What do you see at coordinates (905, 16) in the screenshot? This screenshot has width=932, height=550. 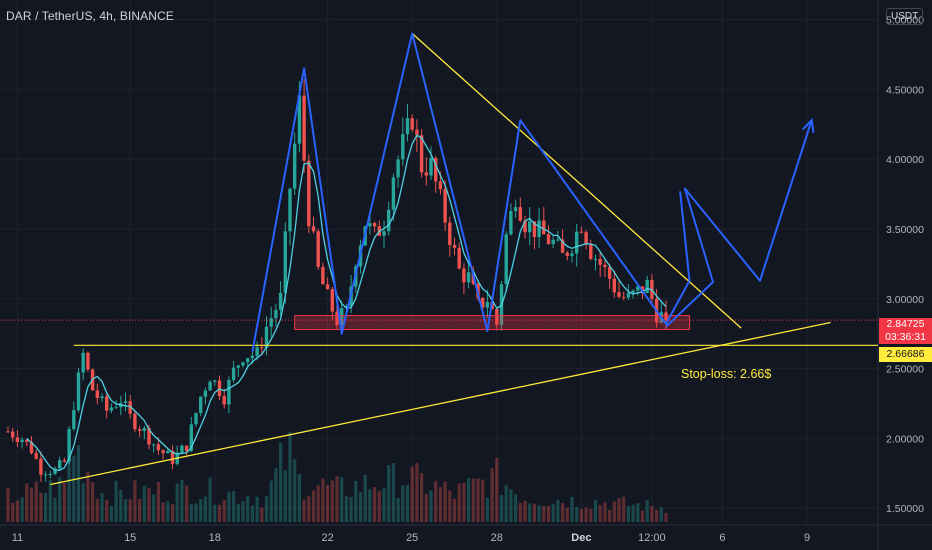 I see `price-unit-badge: USDT` at bounding box center [905, 16].